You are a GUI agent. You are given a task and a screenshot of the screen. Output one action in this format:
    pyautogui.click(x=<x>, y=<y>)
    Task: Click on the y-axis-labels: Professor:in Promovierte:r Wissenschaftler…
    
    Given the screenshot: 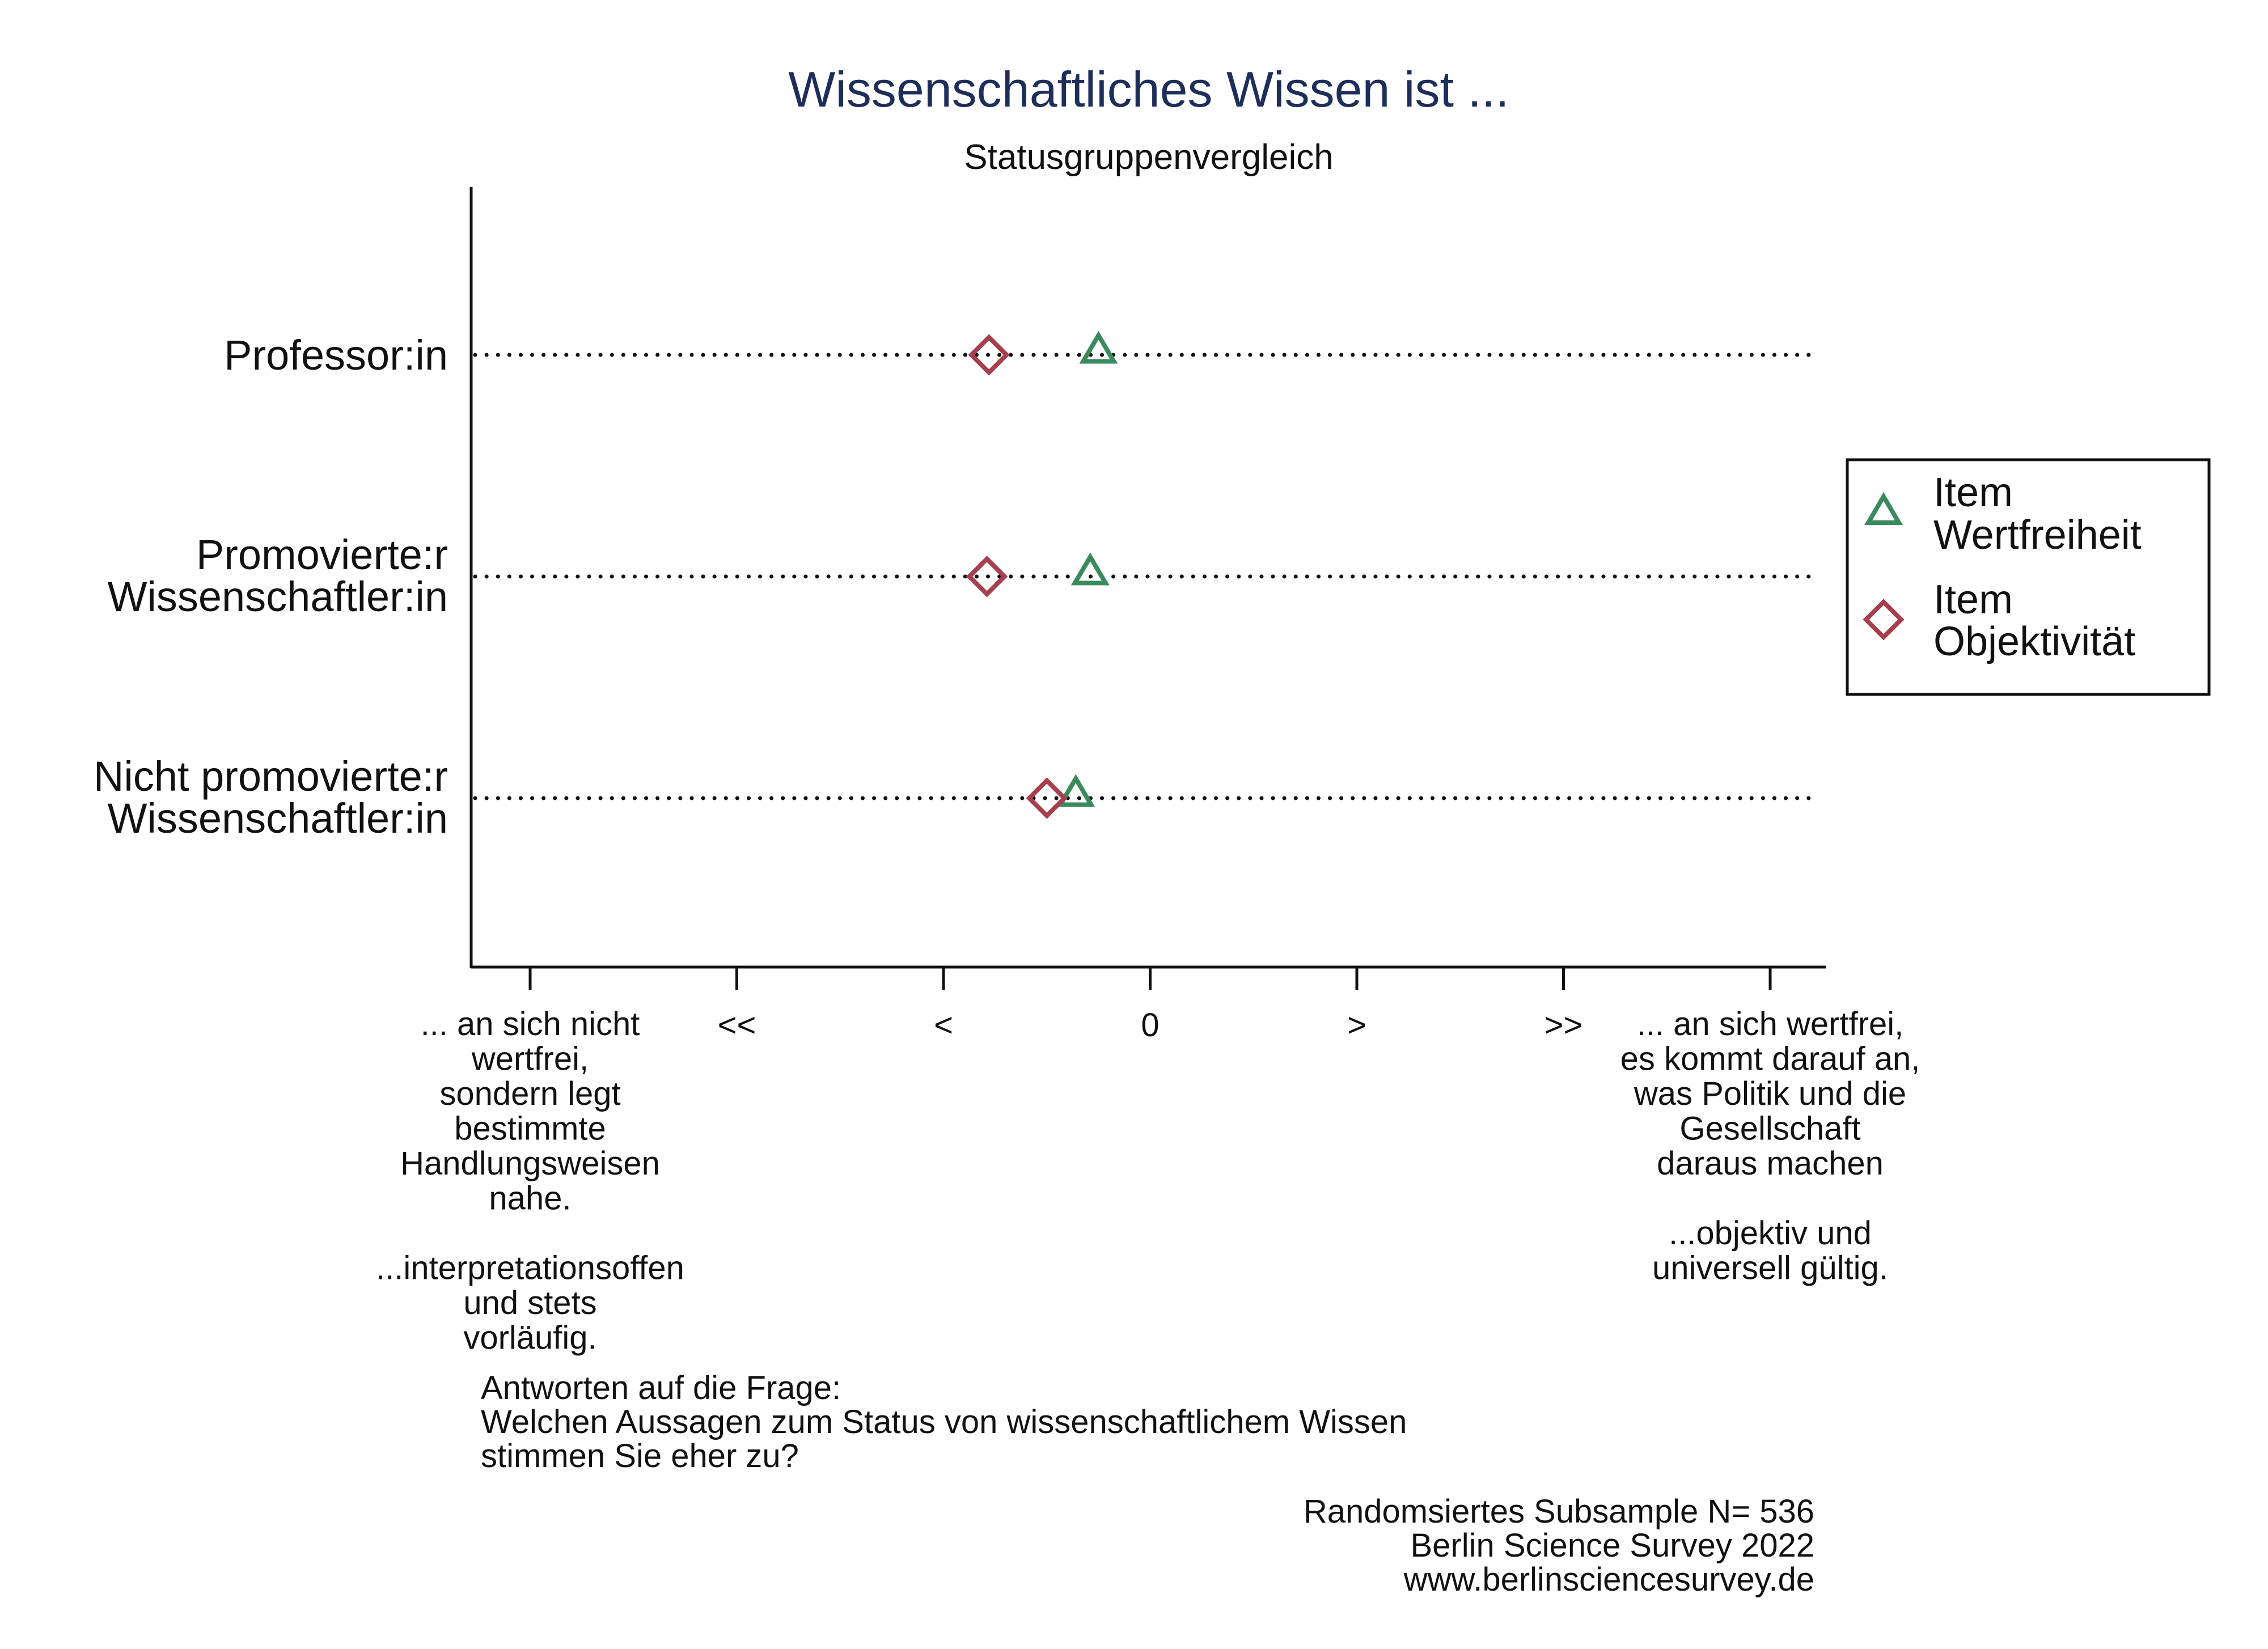 What is the action you would take?
    pyautogui.click(x=271, y=587)
    